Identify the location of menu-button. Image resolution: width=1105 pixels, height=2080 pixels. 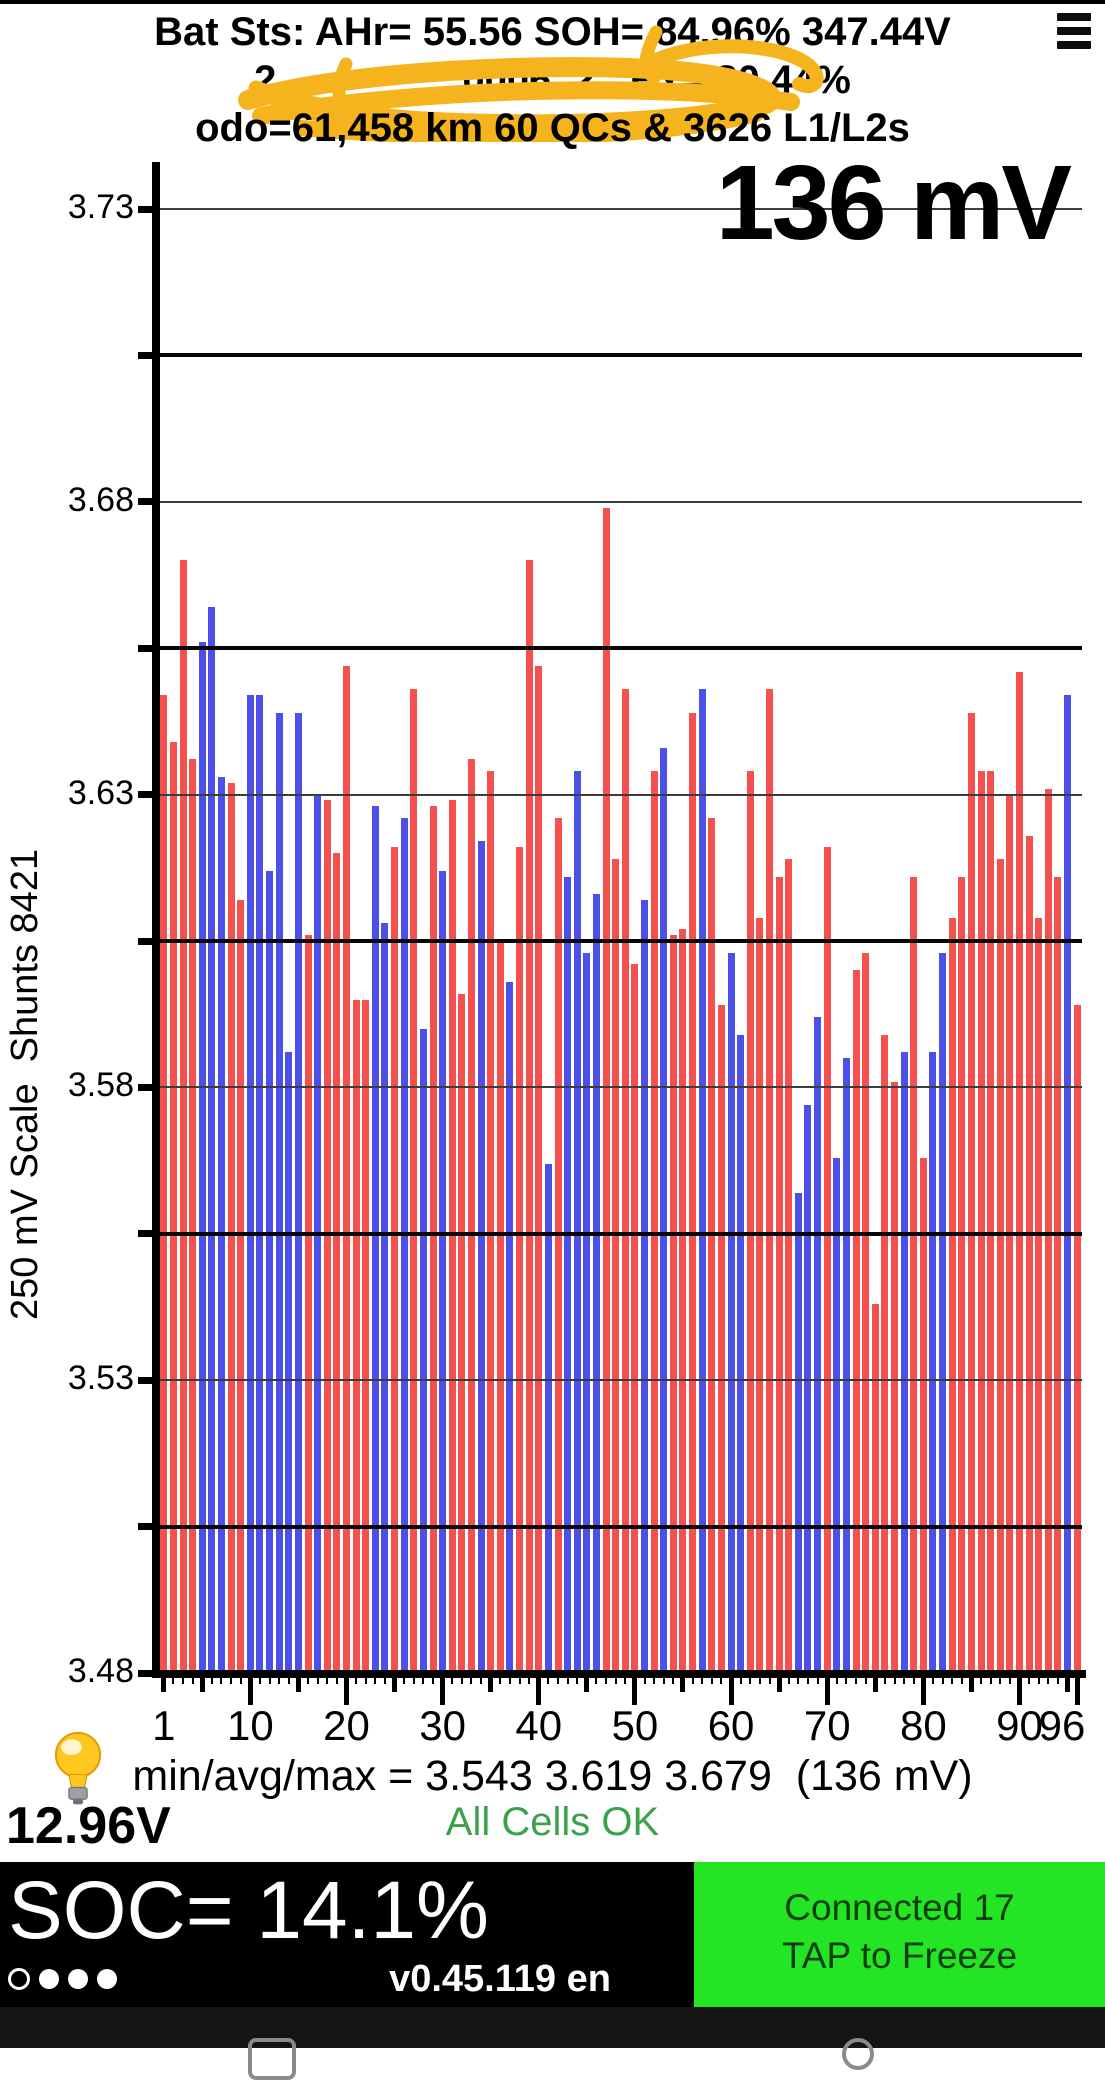
(1074, 31).